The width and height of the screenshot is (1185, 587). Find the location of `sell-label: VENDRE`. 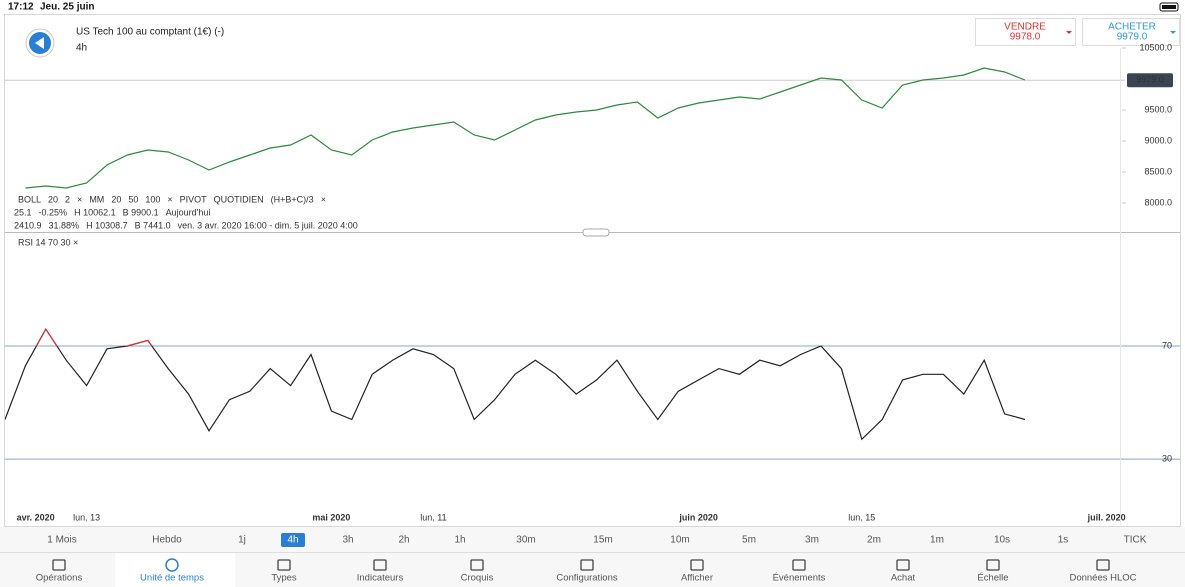

sell-label: VENDRE is located at coordinates (1025, 27).